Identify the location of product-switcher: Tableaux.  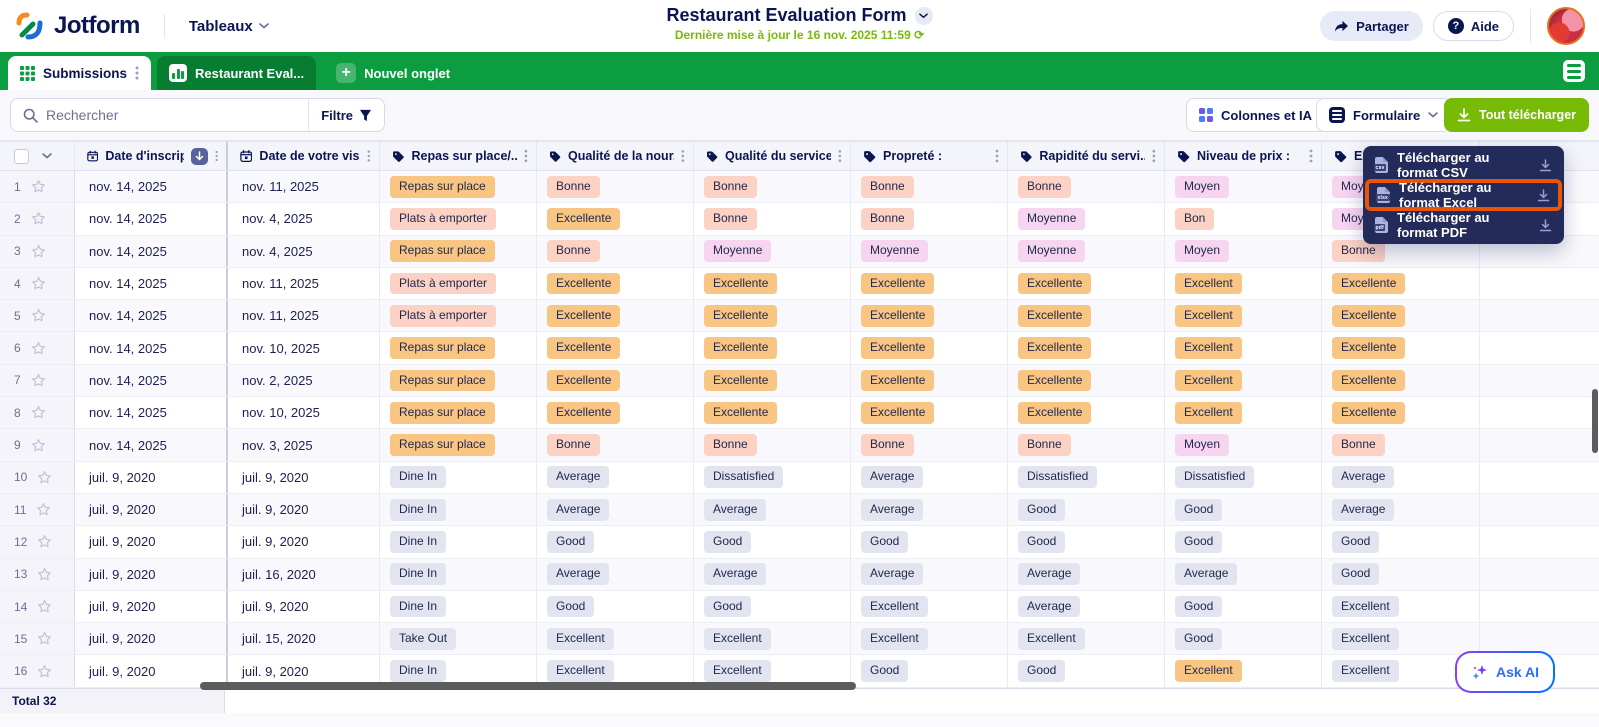
(229, 26).